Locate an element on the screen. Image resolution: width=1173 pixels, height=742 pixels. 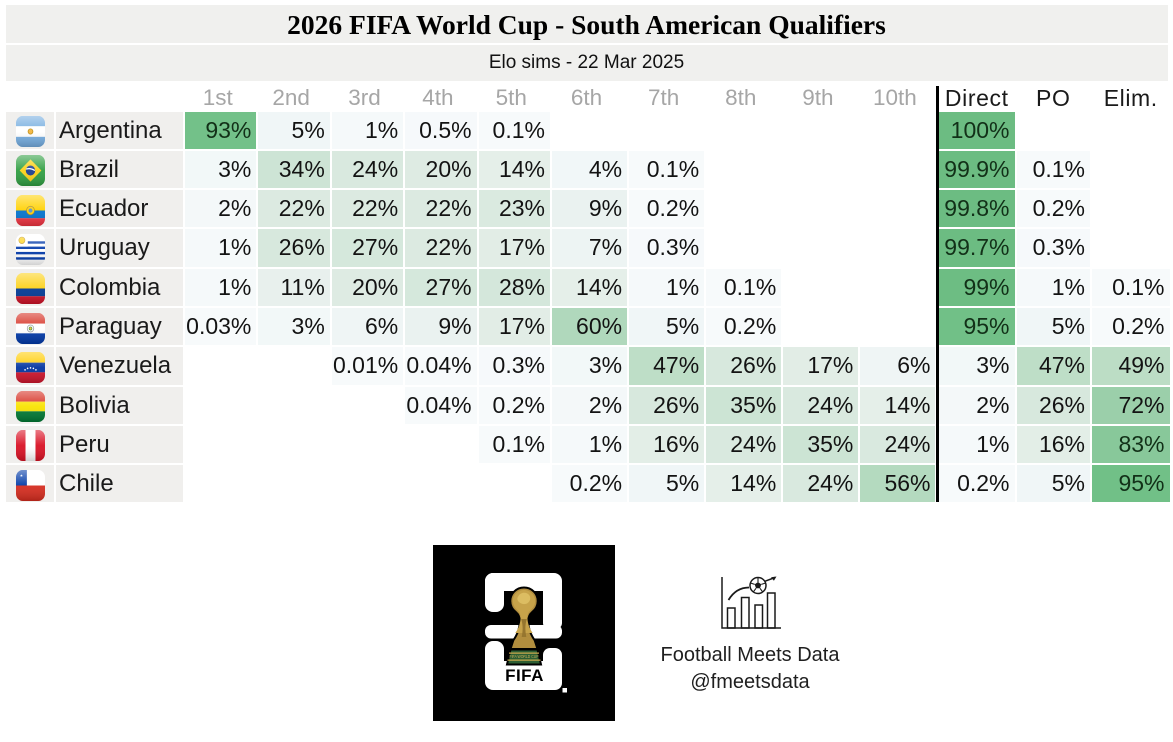
svg-text: FIFA WORLD CUP is located at coordinates (524, 656).